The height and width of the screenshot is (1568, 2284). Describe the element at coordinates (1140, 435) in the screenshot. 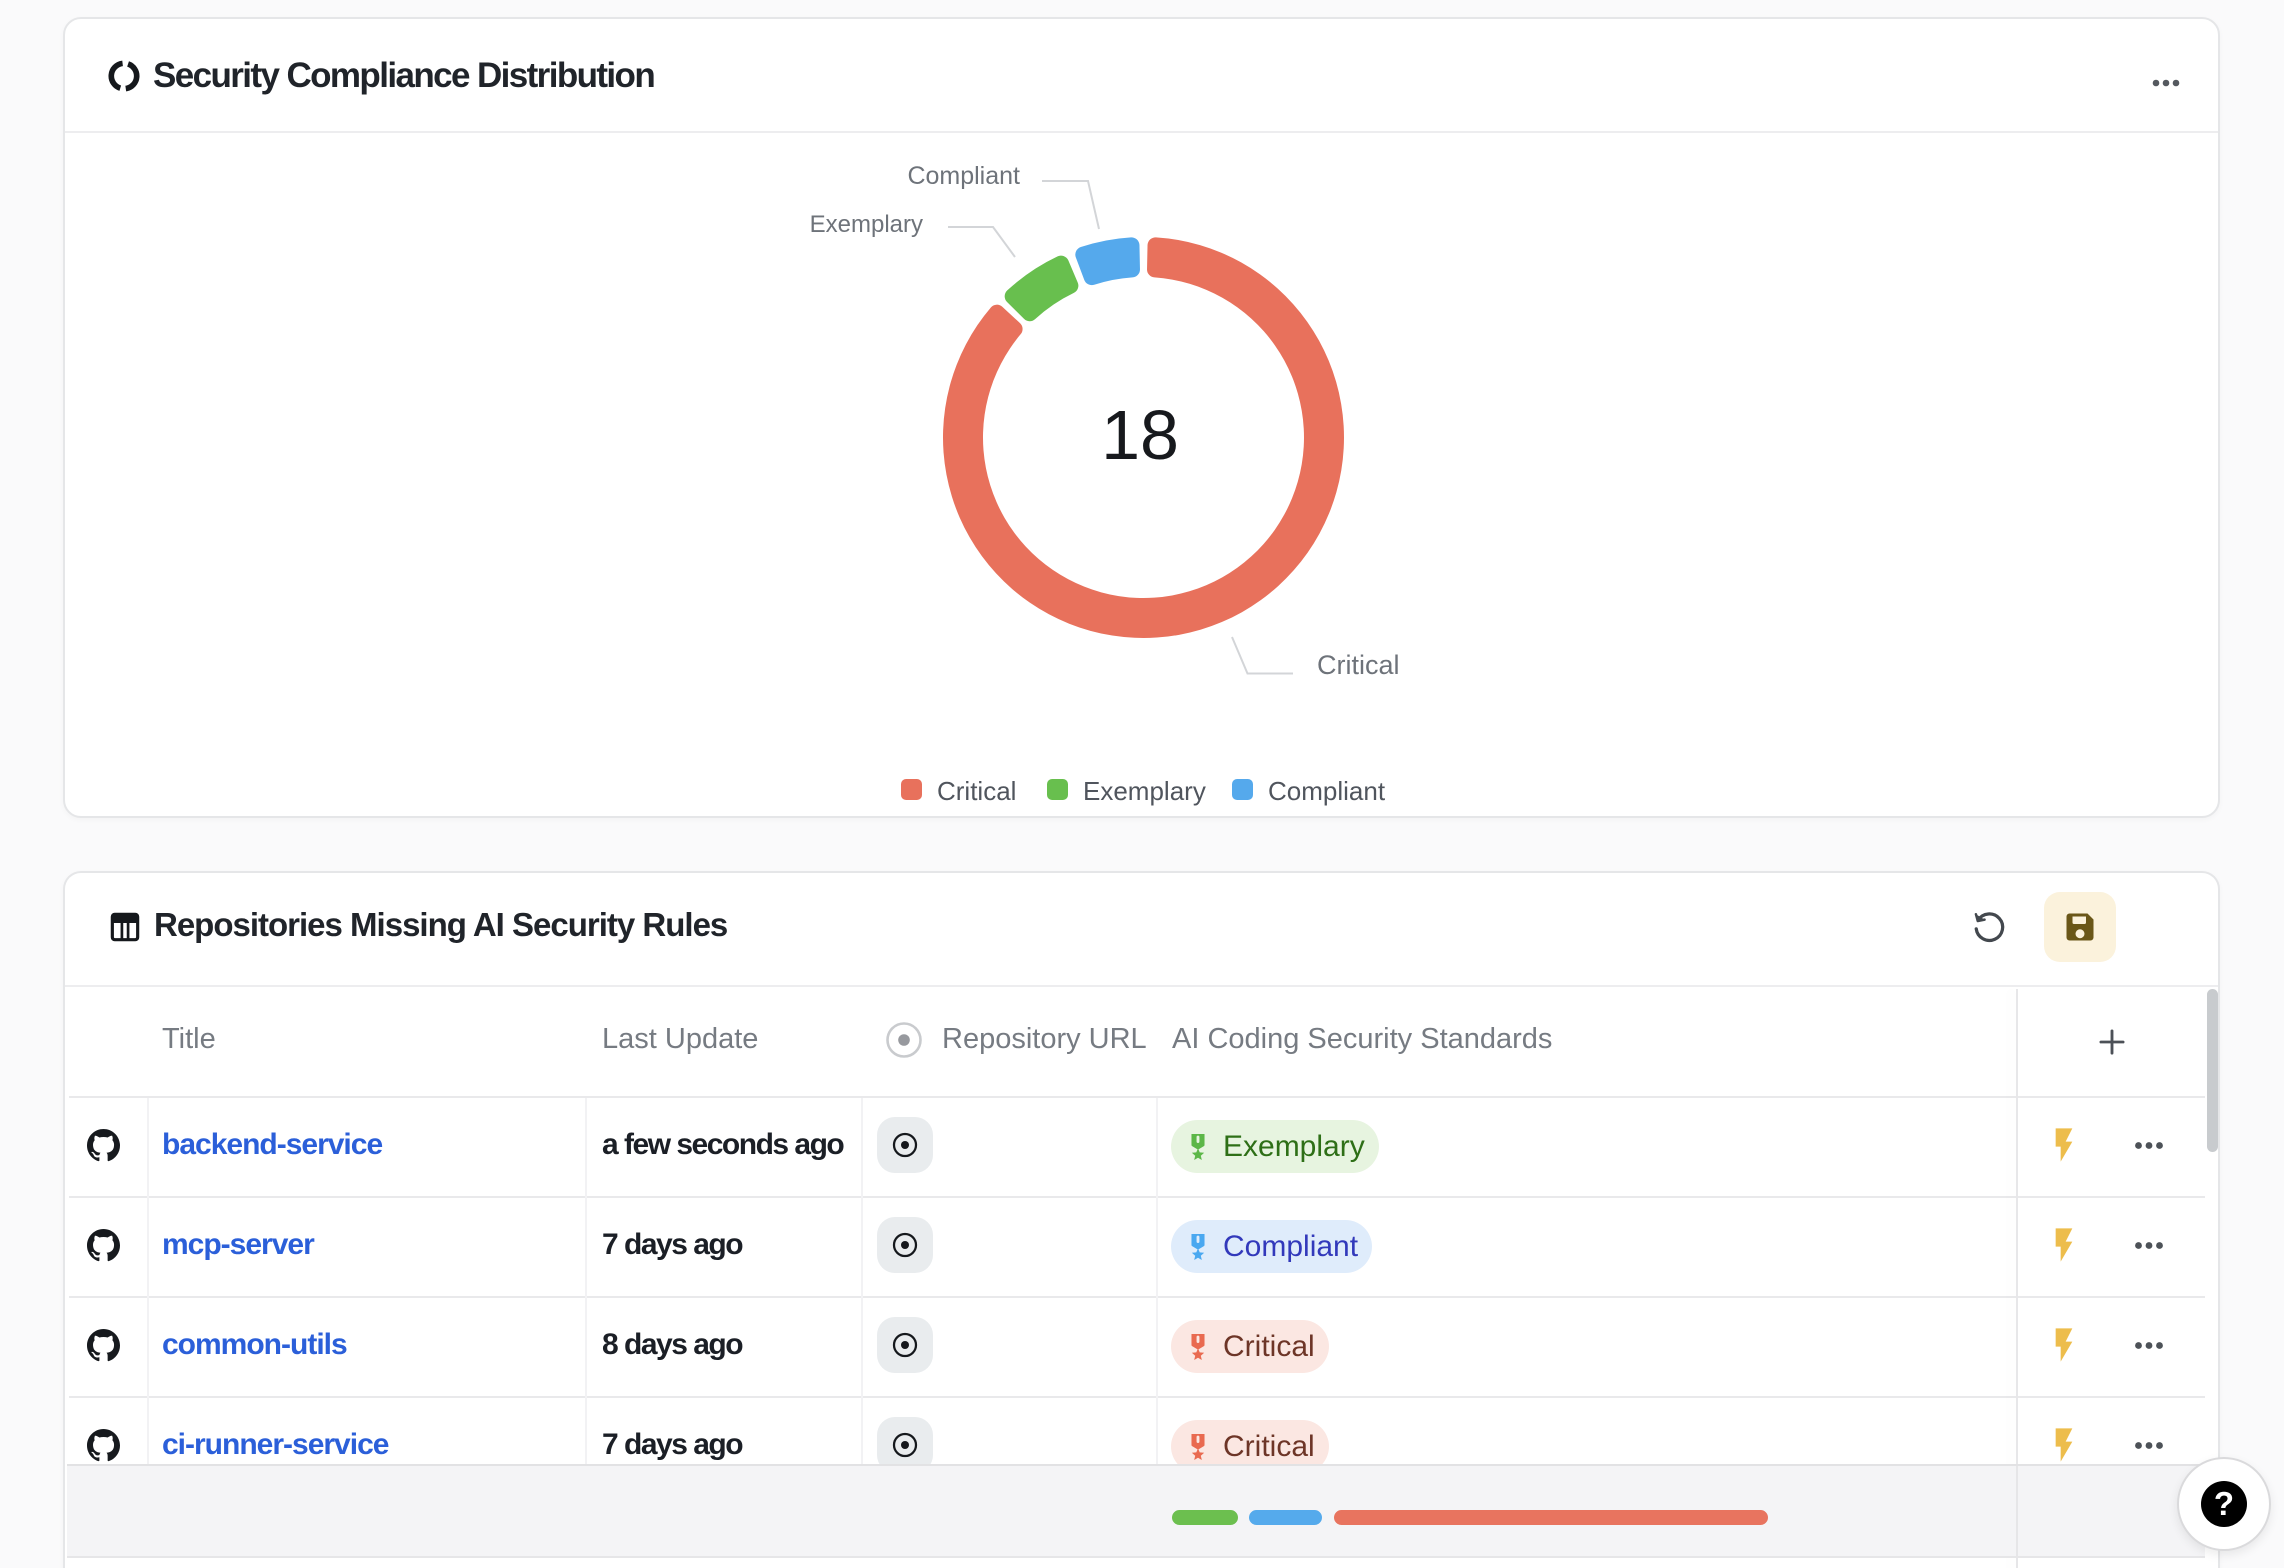

I see `svg-text: 18` at that location.